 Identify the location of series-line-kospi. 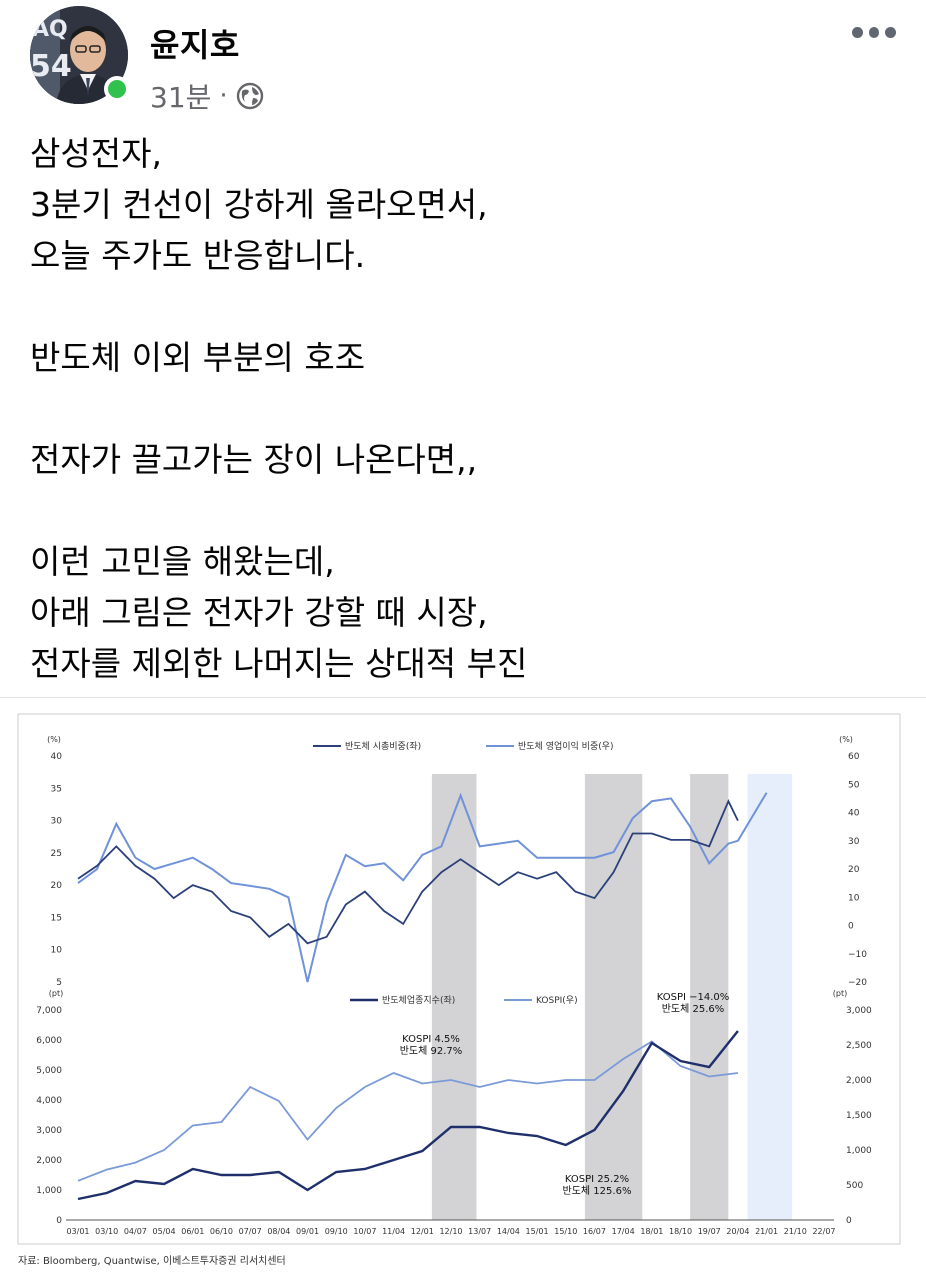
(408, 1111).